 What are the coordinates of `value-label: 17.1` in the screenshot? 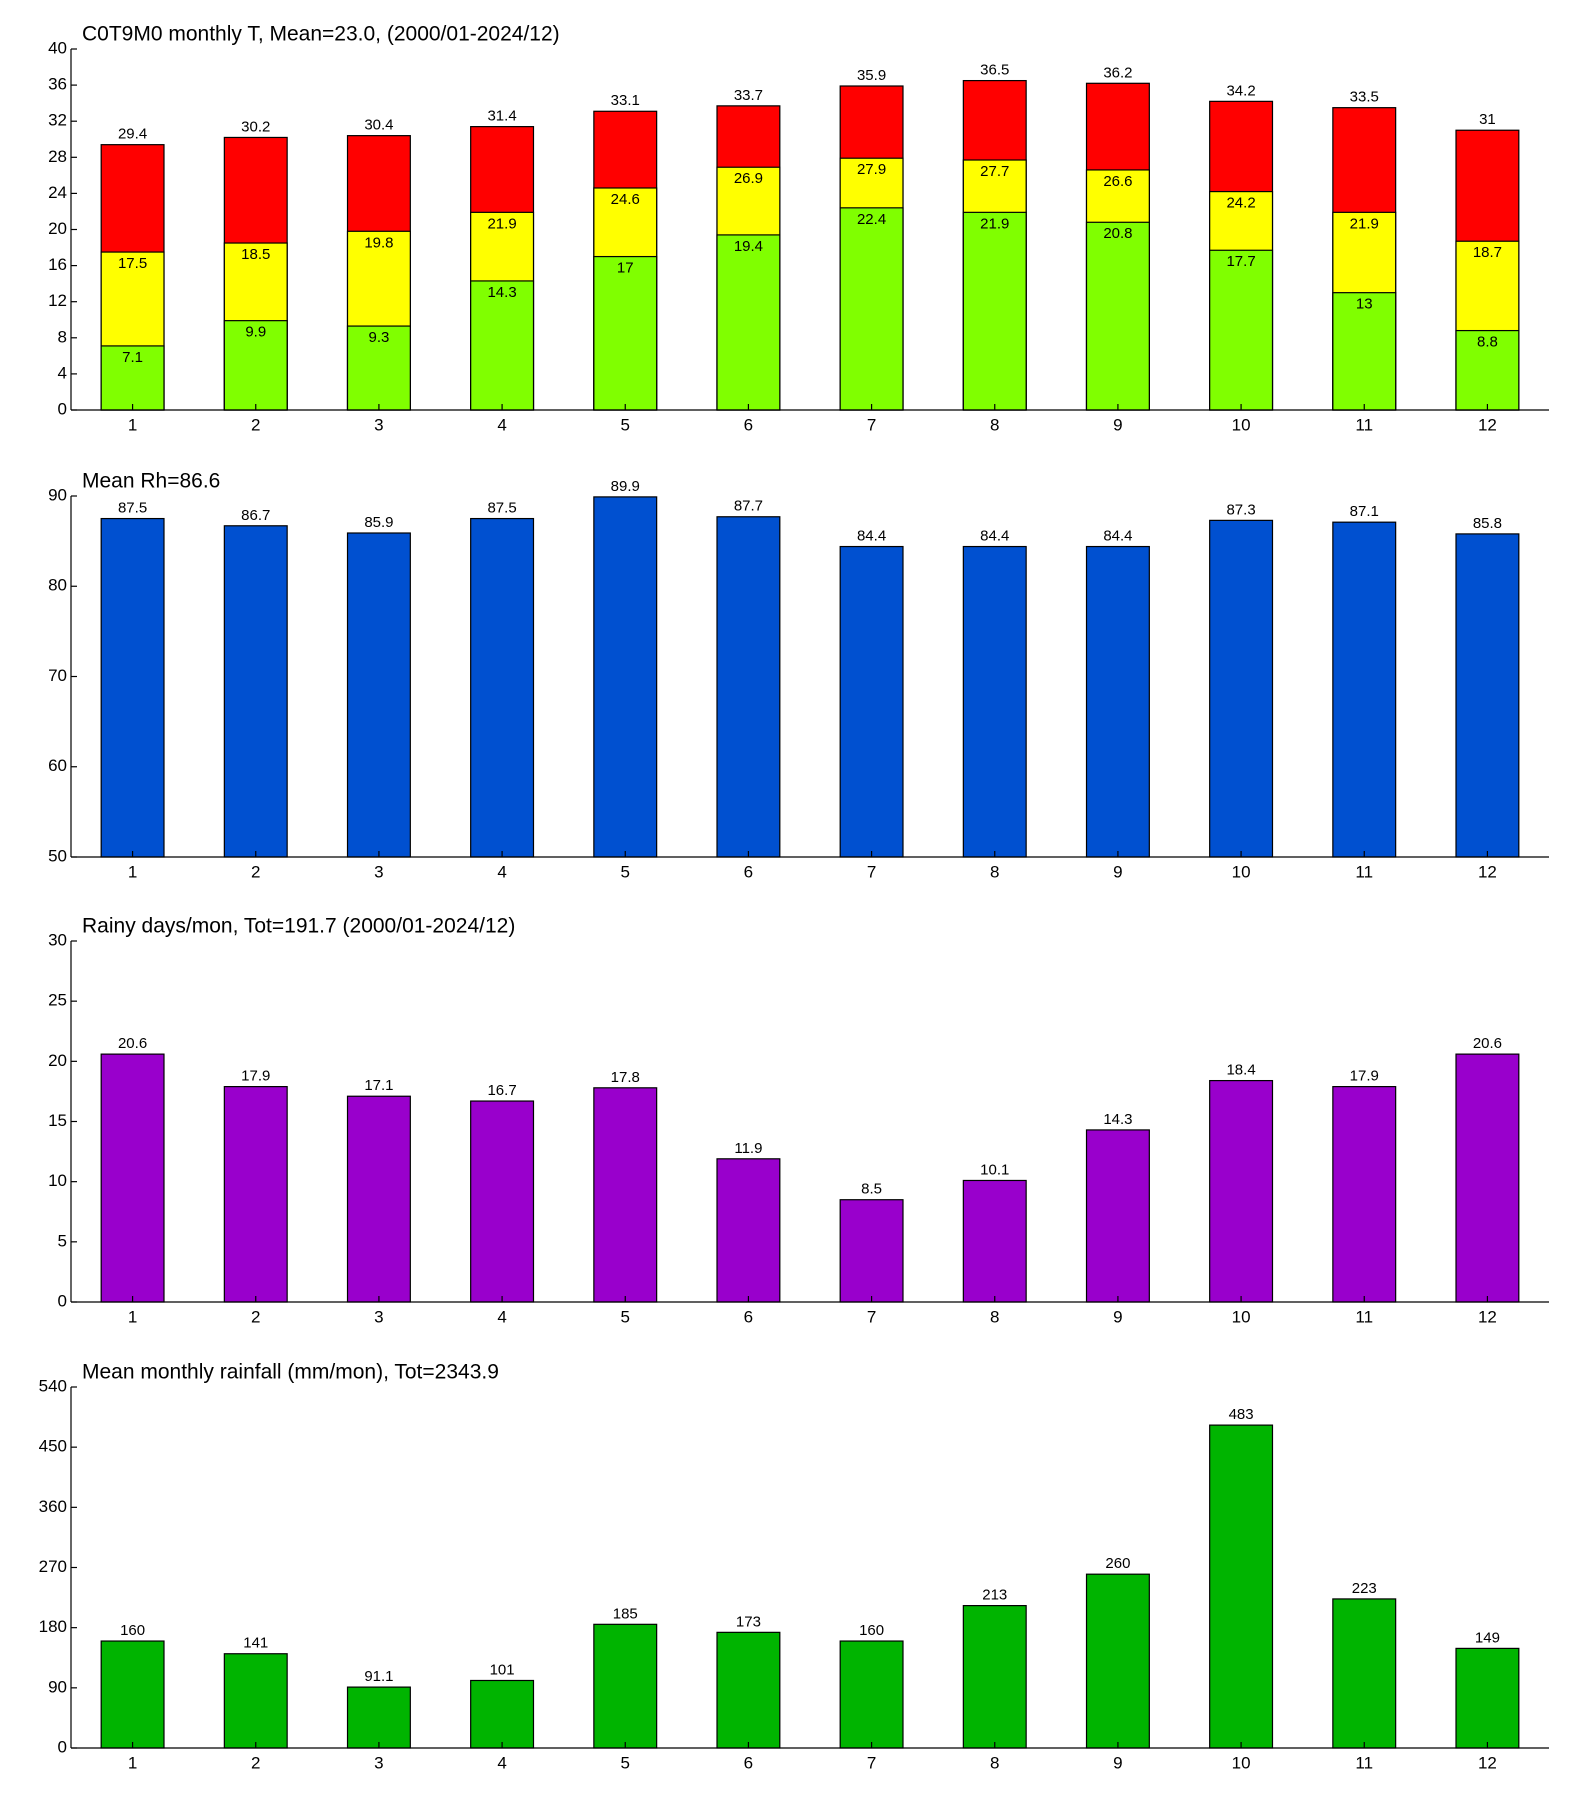 It's located at (378, 1085).